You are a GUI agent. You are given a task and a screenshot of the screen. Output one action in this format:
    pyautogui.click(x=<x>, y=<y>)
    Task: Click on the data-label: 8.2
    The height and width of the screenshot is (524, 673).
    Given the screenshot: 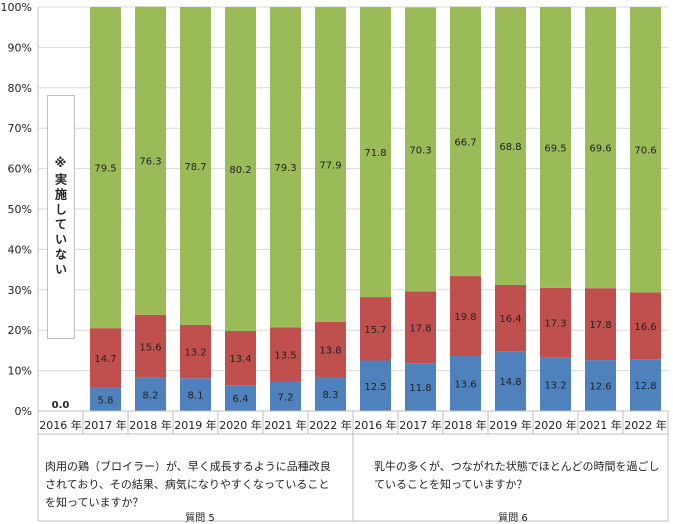 What is the action you would take?
    pyautogui.click(x=151, y=395)
    